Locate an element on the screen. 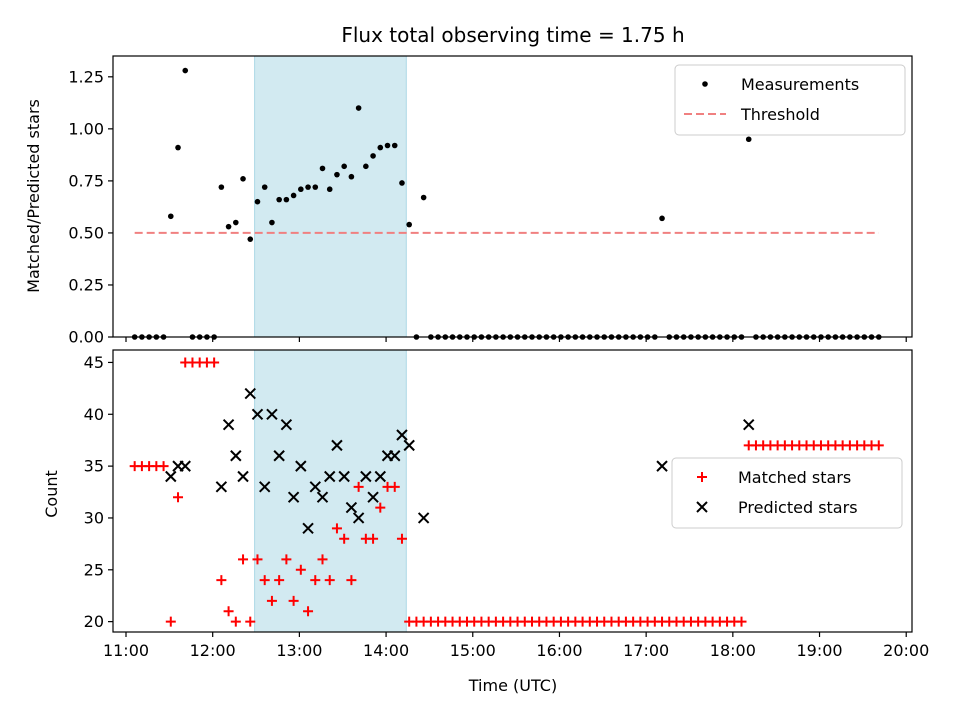 The image size is (960, 720). x-tick-label: 20:00 is located at coordinates (906, 650).